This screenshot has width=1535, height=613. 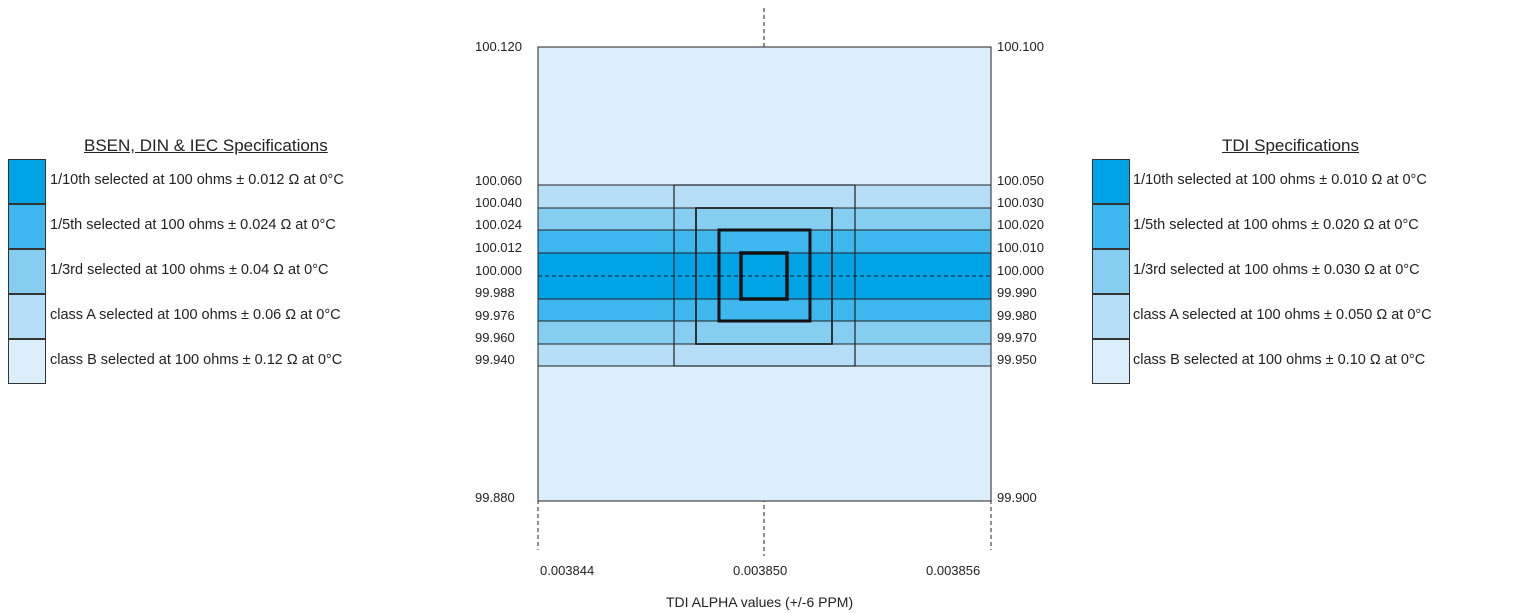 What do you see at coordinates (1017, 497) in the screenshot?
I see `right-tick-label: 99.900` at bounding box center [1017, 497].